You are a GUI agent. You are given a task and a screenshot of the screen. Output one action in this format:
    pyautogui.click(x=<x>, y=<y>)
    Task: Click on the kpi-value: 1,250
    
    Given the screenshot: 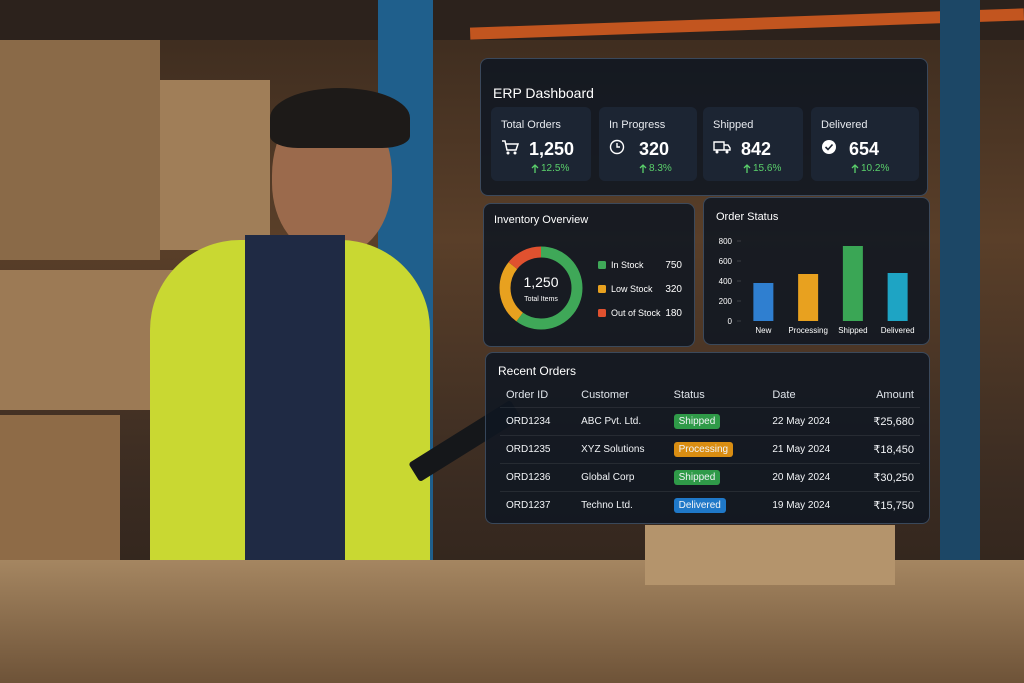 What is the action you would take?
    pyautogui.click(x=552, y=149)
    